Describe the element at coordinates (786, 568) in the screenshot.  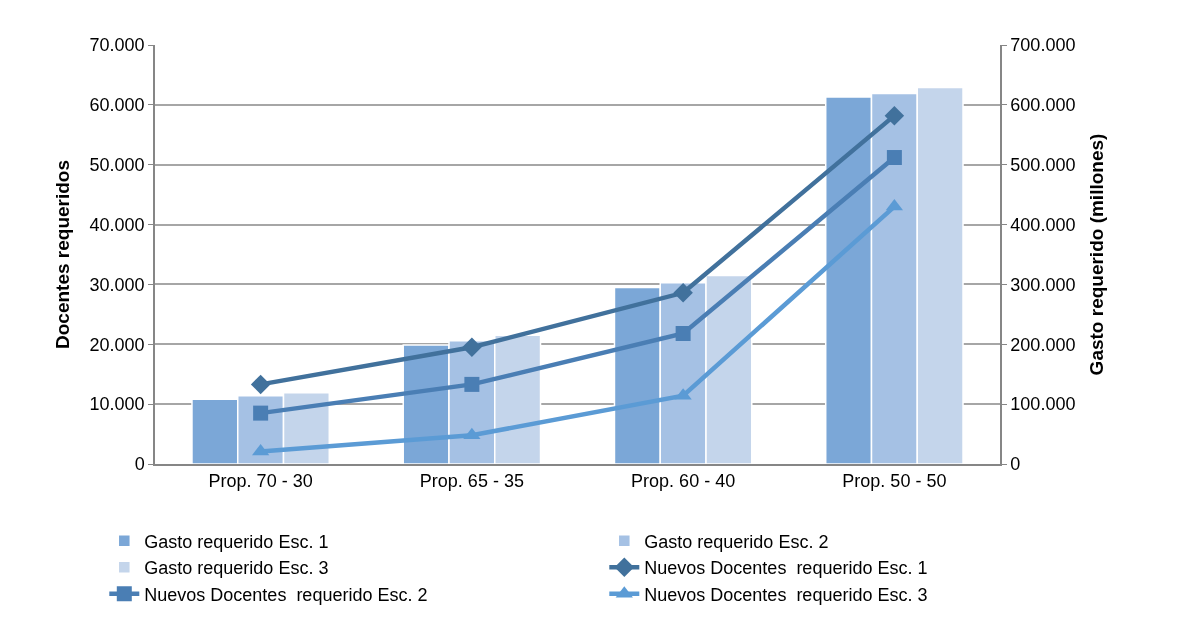
I see `legend-label: Nuevos Docentes requerido Esc. 1` at that location.